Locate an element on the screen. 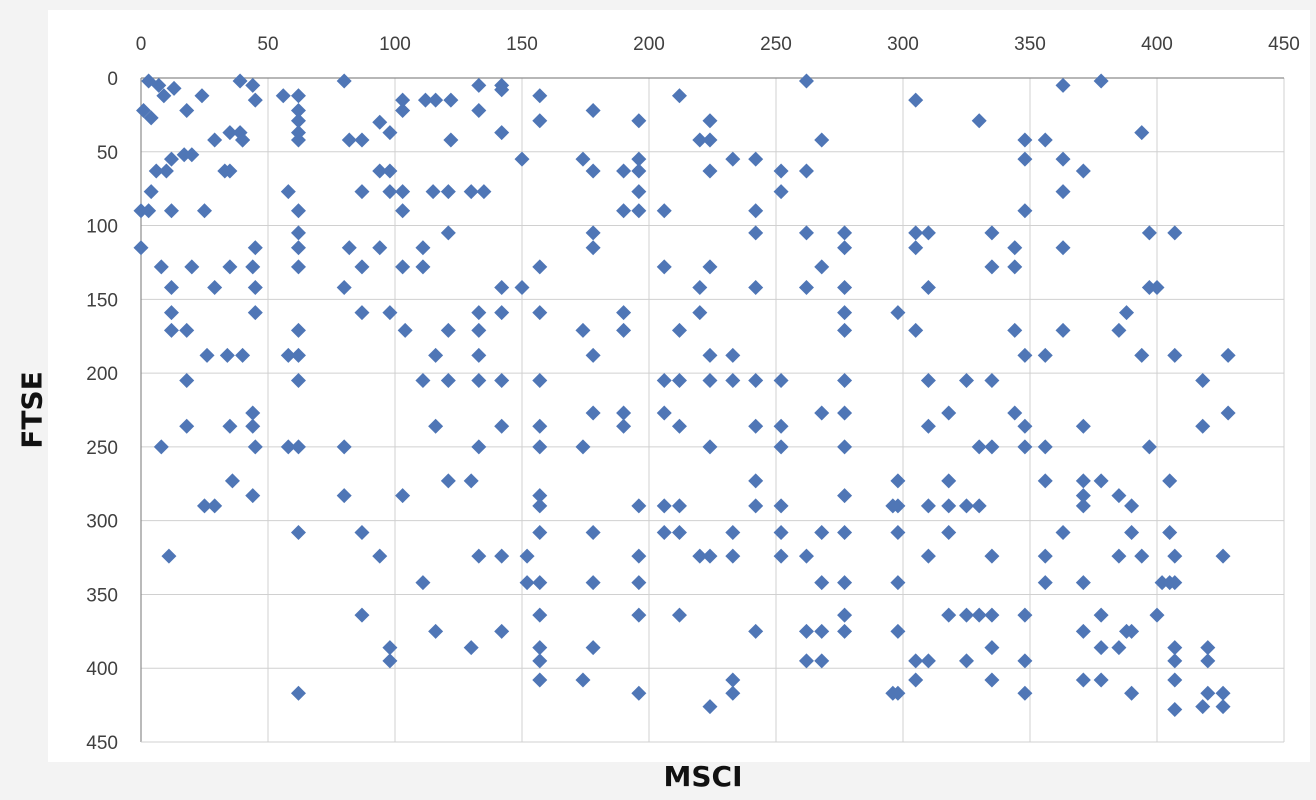 This screenshot has height=800, width=1316. y-tick-label: 300 is located at coordinates (102, 522).